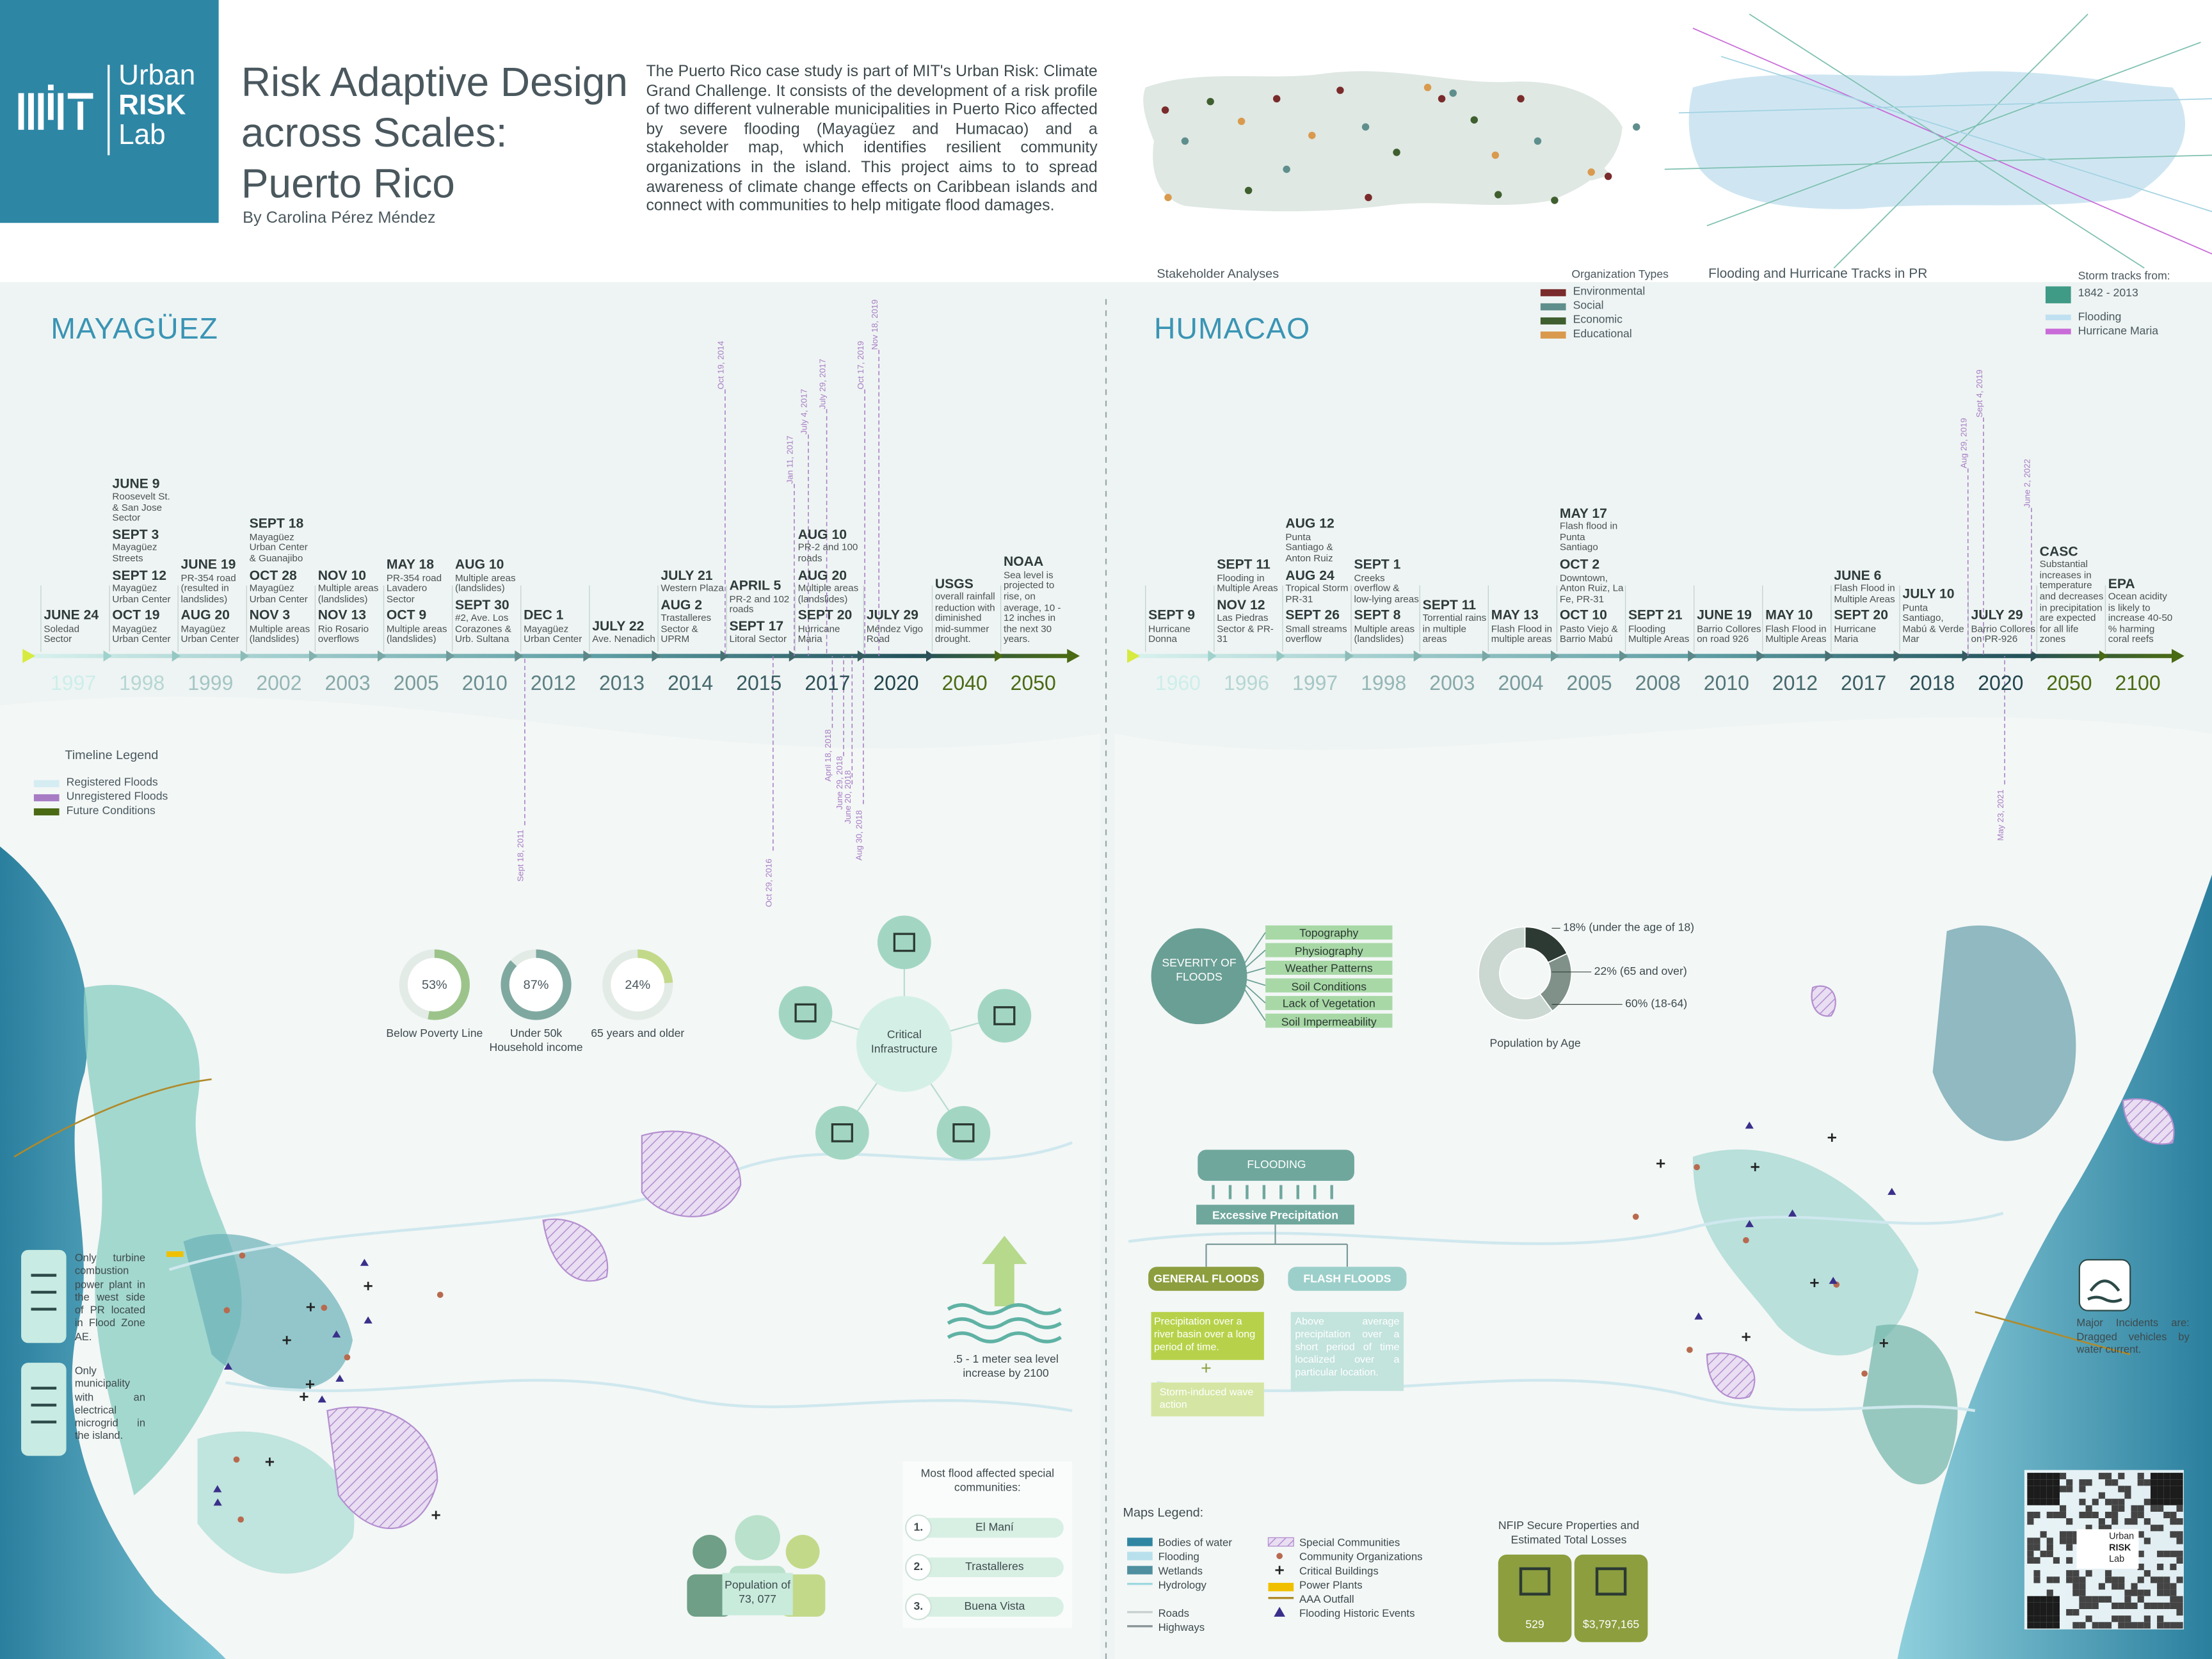 This screenshot has height=1659, width=2212. Describe the element at coordinates (44, 1409) in the screenshot. I see `note-icon` at that location.